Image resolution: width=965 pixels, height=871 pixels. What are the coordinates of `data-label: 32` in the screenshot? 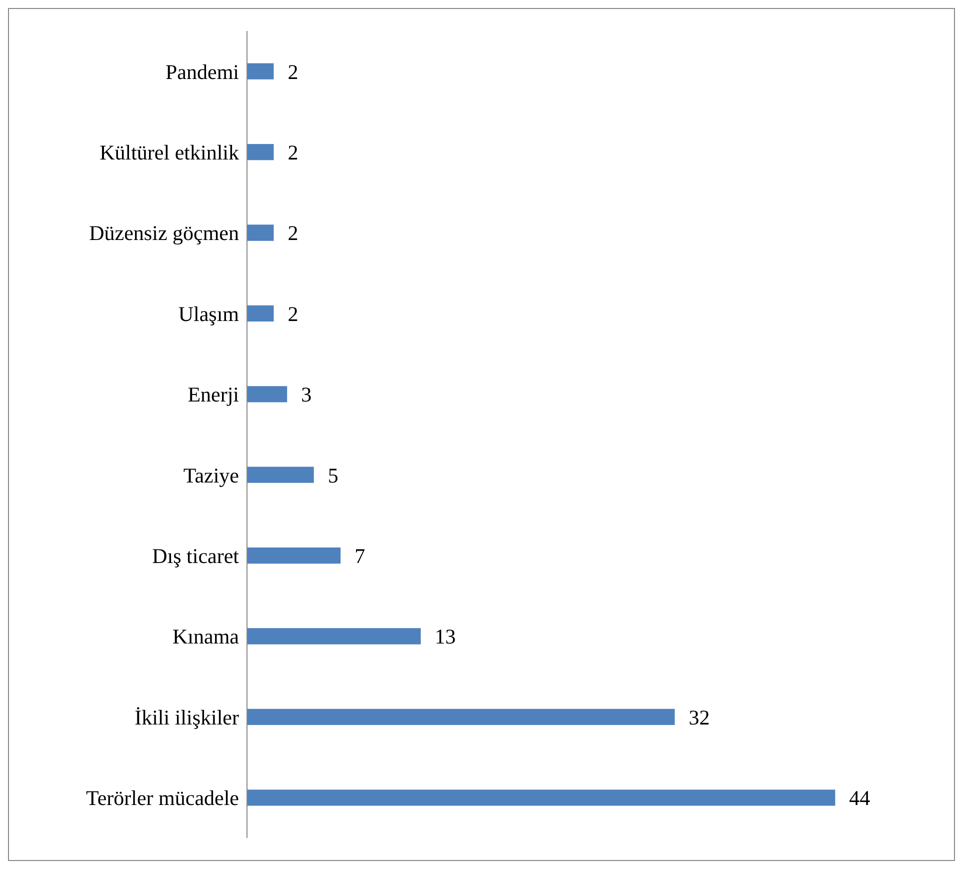 It's located at (699, 717).